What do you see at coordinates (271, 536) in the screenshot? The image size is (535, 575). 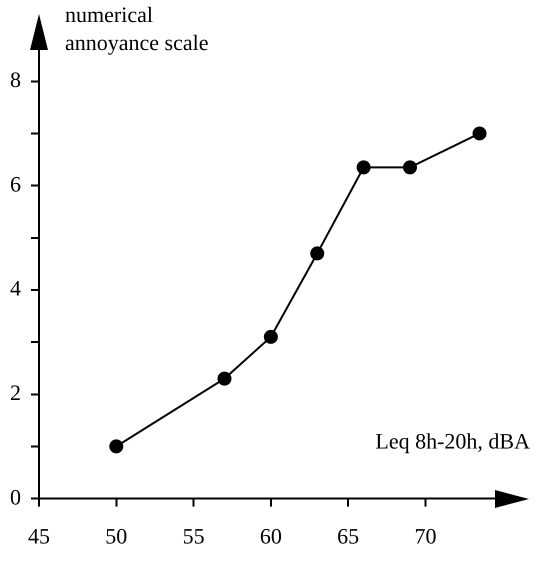 I see `x-tick-label: 60` at bounding box center [271, 536].